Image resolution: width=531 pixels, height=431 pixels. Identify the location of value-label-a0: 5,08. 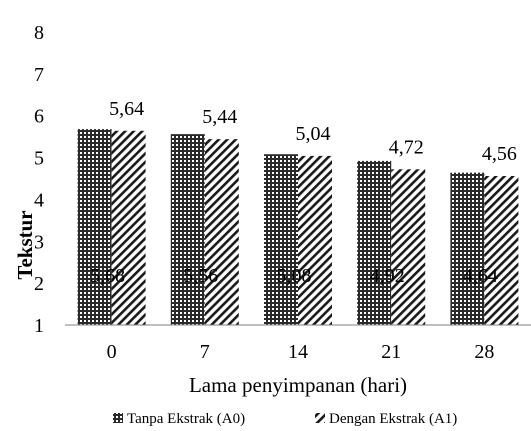
(294, 276).